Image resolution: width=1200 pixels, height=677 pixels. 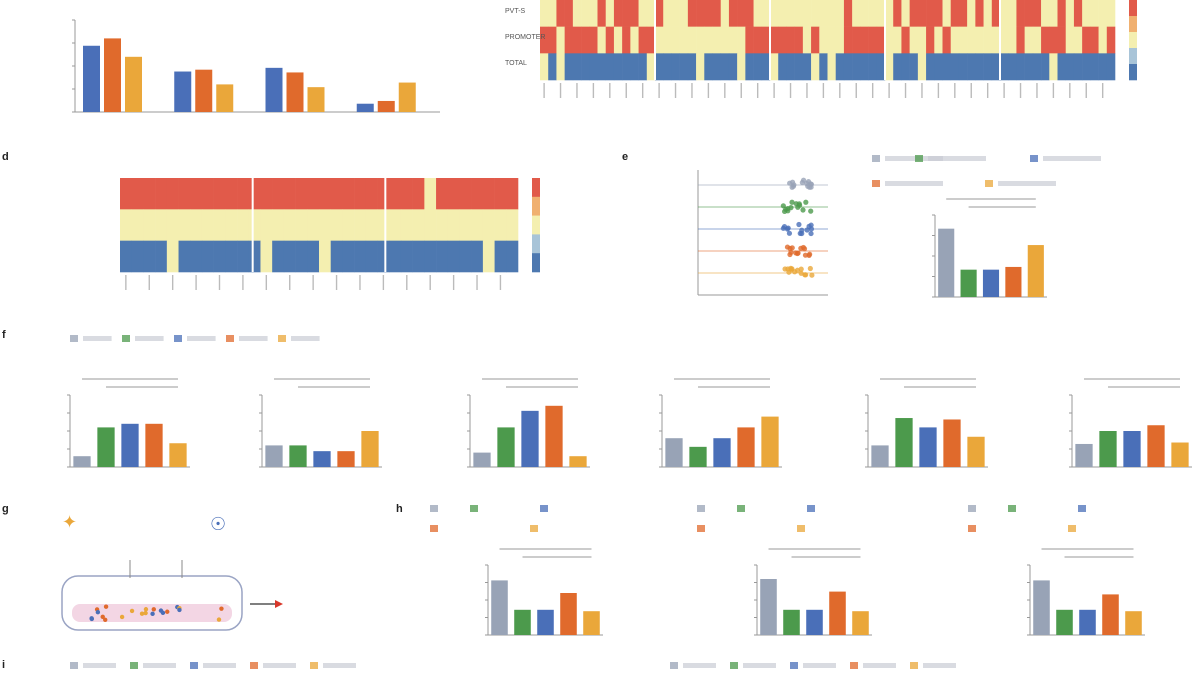 I want to click on bar-chart-f3, so click(x=528, y=423).